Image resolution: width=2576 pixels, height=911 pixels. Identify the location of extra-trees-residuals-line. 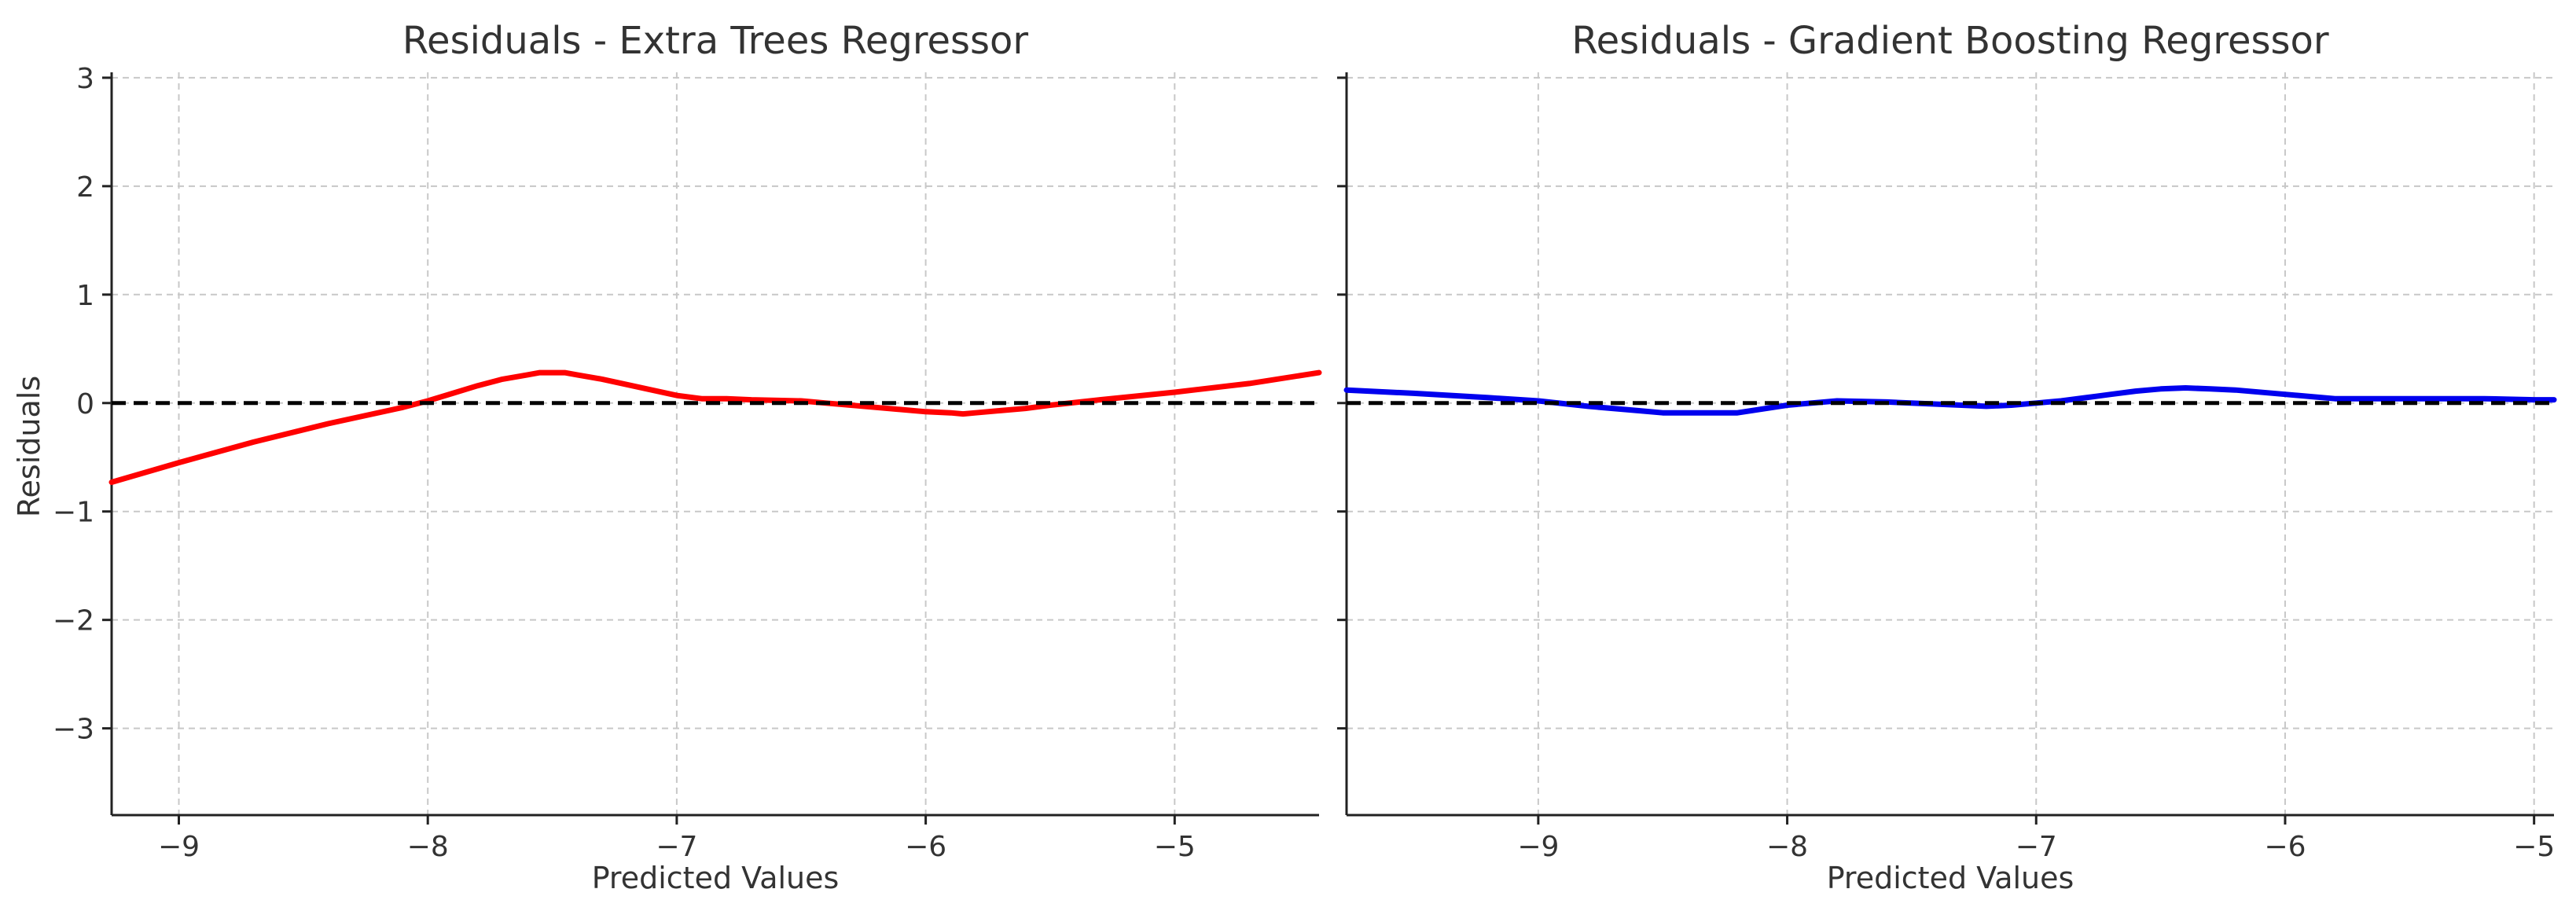
(715, 427).